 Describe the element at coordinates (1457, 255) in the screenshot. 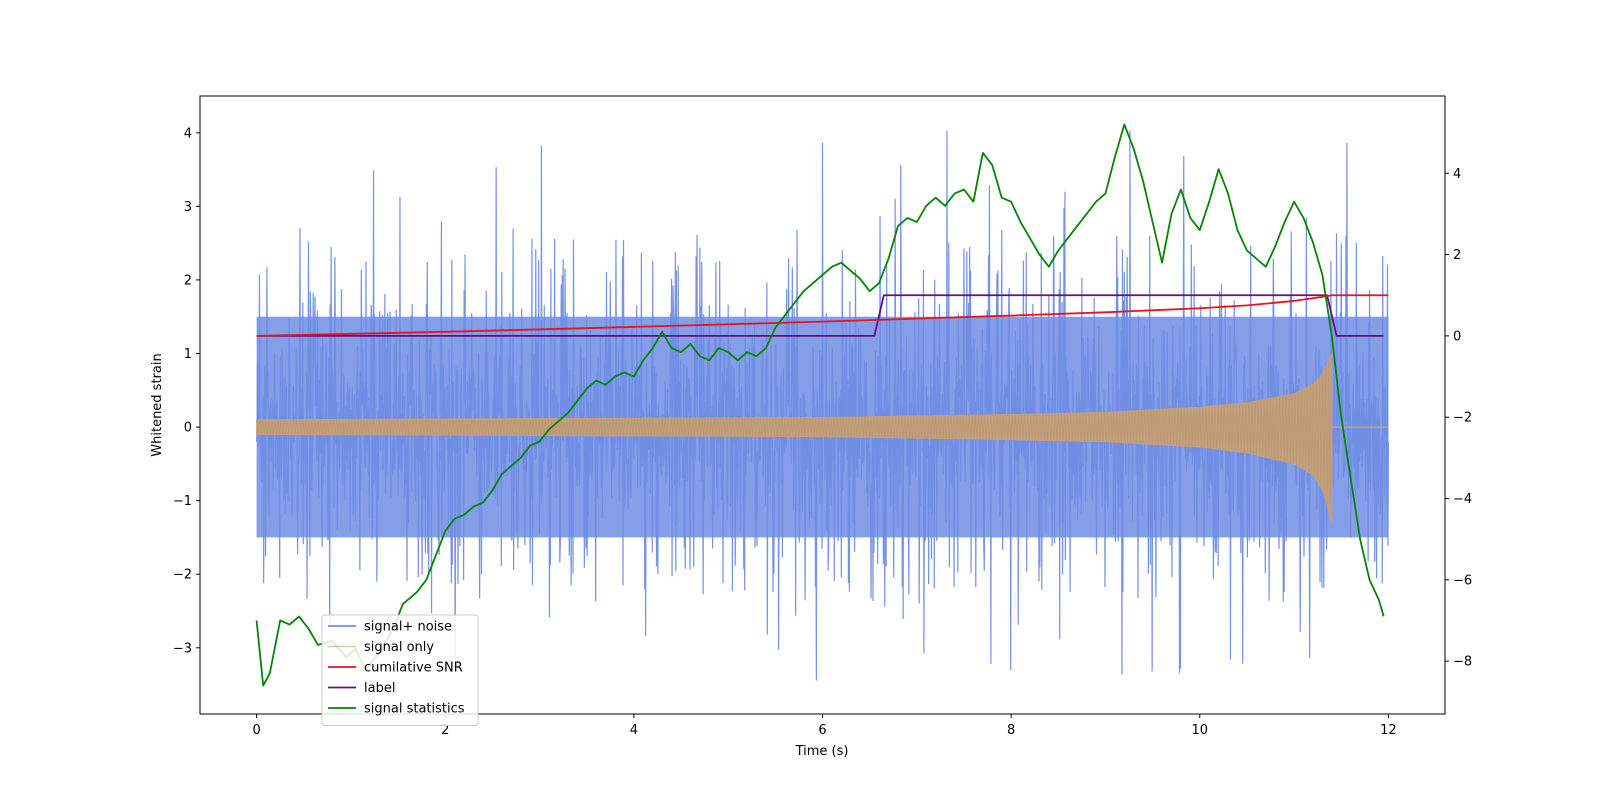

I see `y2-tick-label: 2` at that location.